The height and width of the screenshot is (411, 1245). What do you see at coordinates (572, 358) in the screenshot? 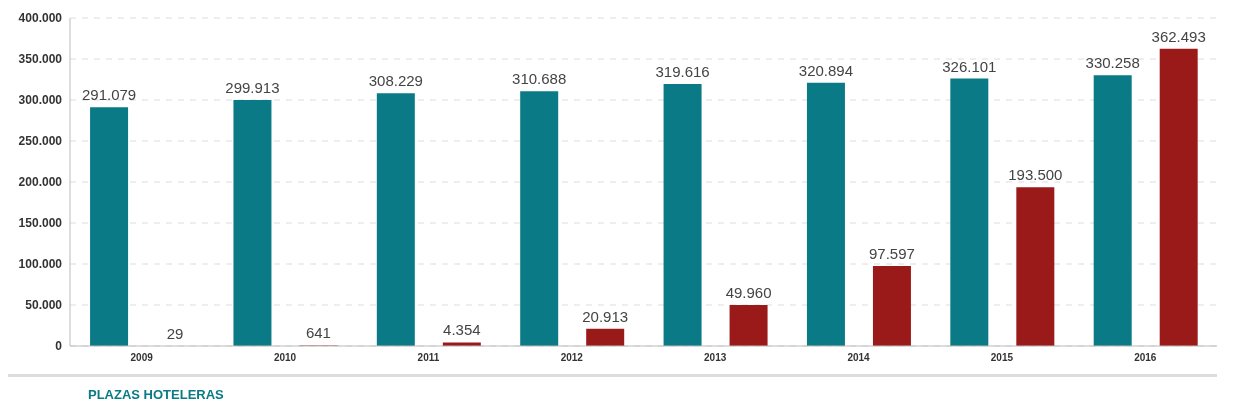
I see `x-tick-label: 2012` at bounding box center [572, 358].